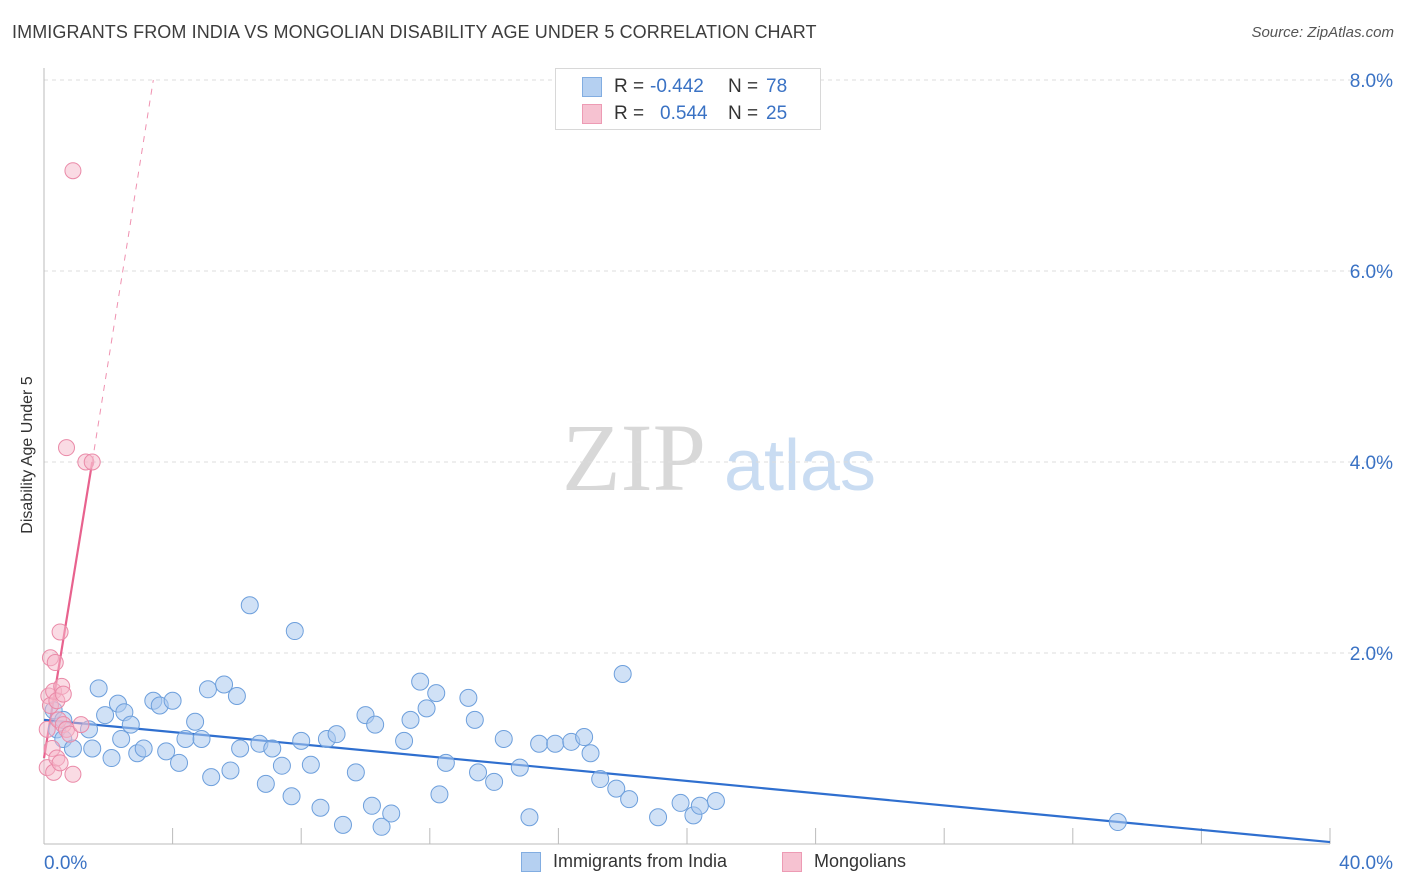 This screenshot has height=892, width=1406. I want to click on legend-r-value: 0.544, so click(684, 113).